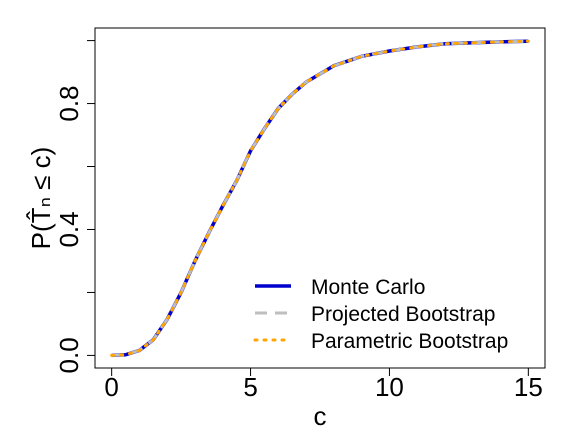 This screenshot has width=570, height=440. I want to click on legend-label: Projected Bootstrap, so click(403, 314).